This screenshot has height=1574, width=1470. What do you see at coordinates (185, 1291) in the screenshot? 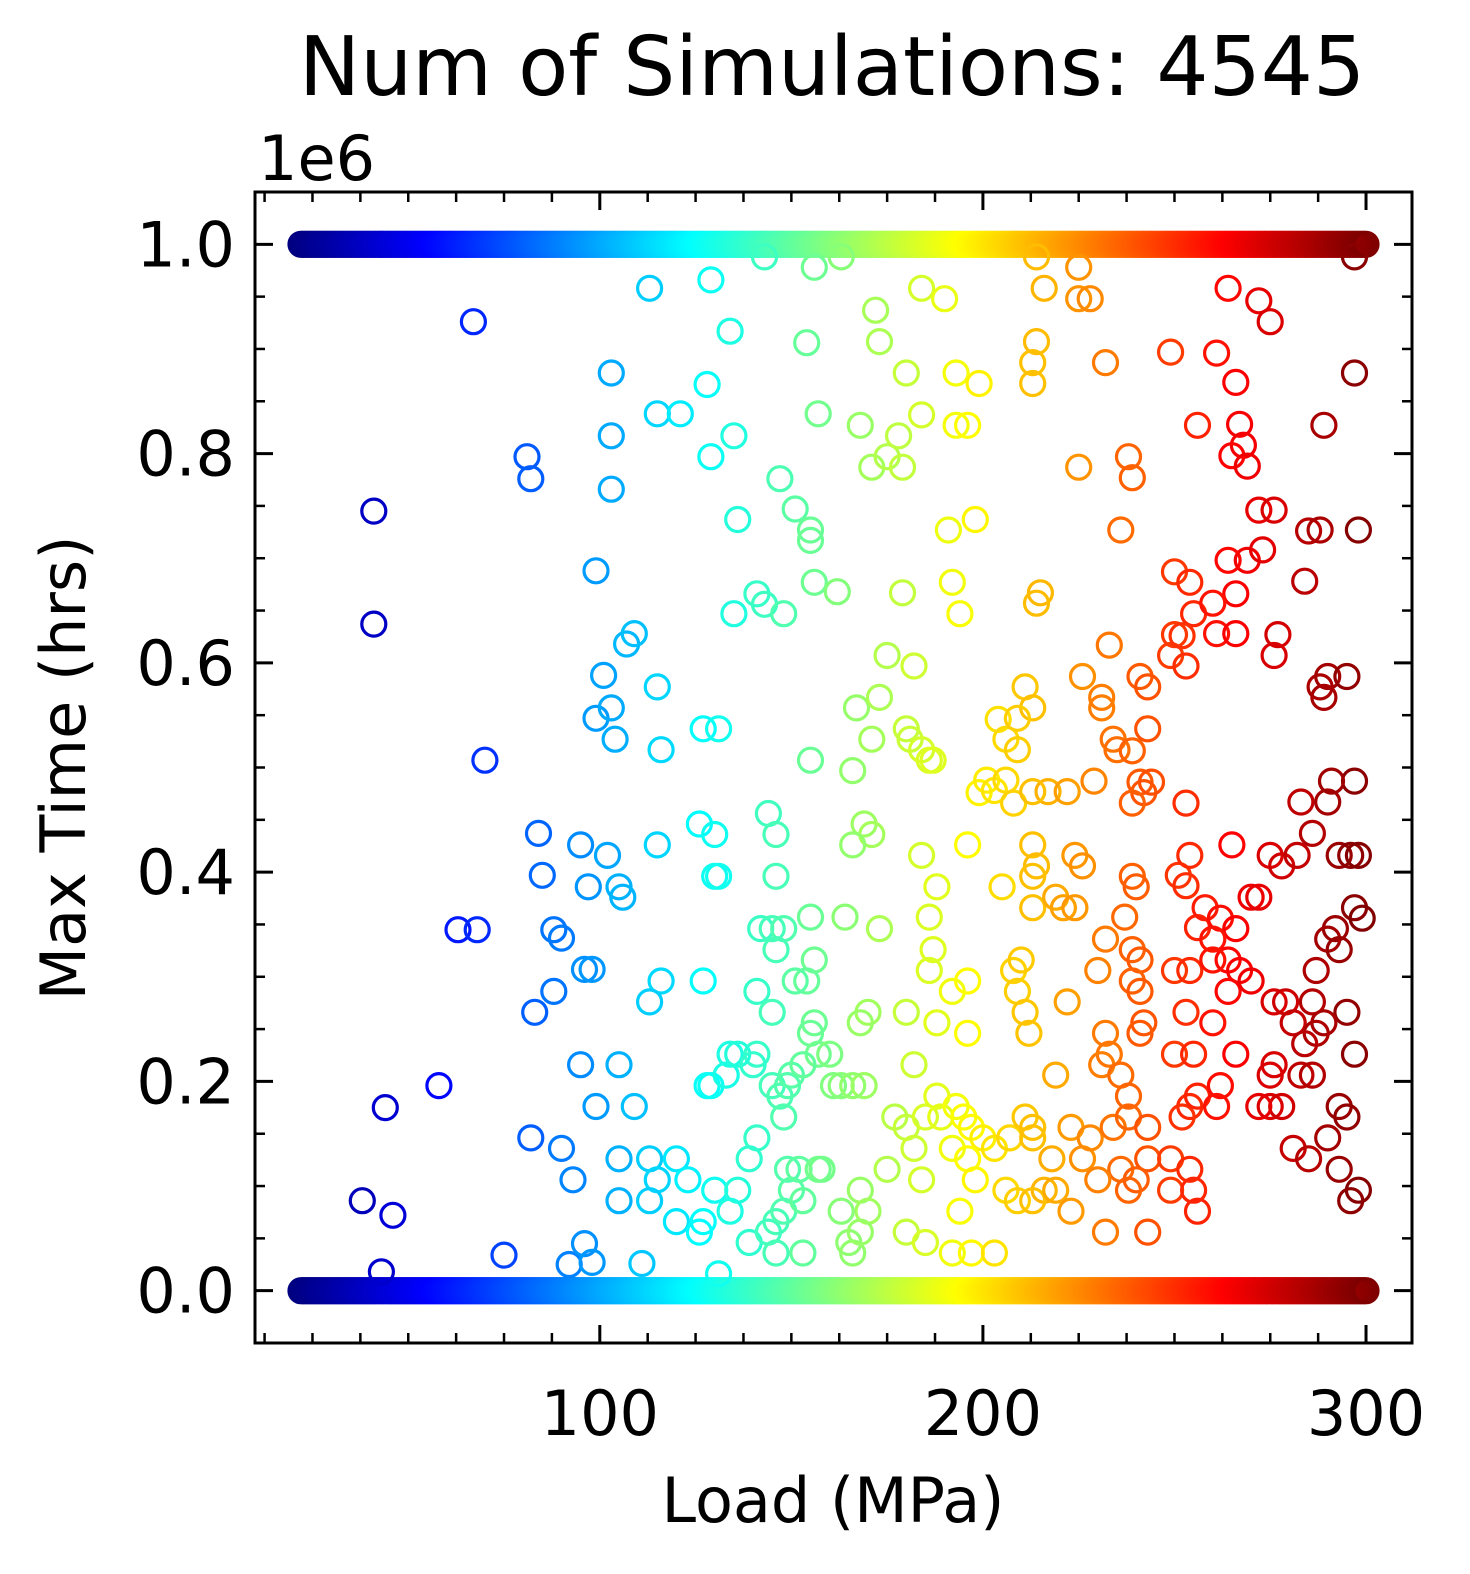
I see `y-tick-label: 0.0` at bounding box center [185, 1291].